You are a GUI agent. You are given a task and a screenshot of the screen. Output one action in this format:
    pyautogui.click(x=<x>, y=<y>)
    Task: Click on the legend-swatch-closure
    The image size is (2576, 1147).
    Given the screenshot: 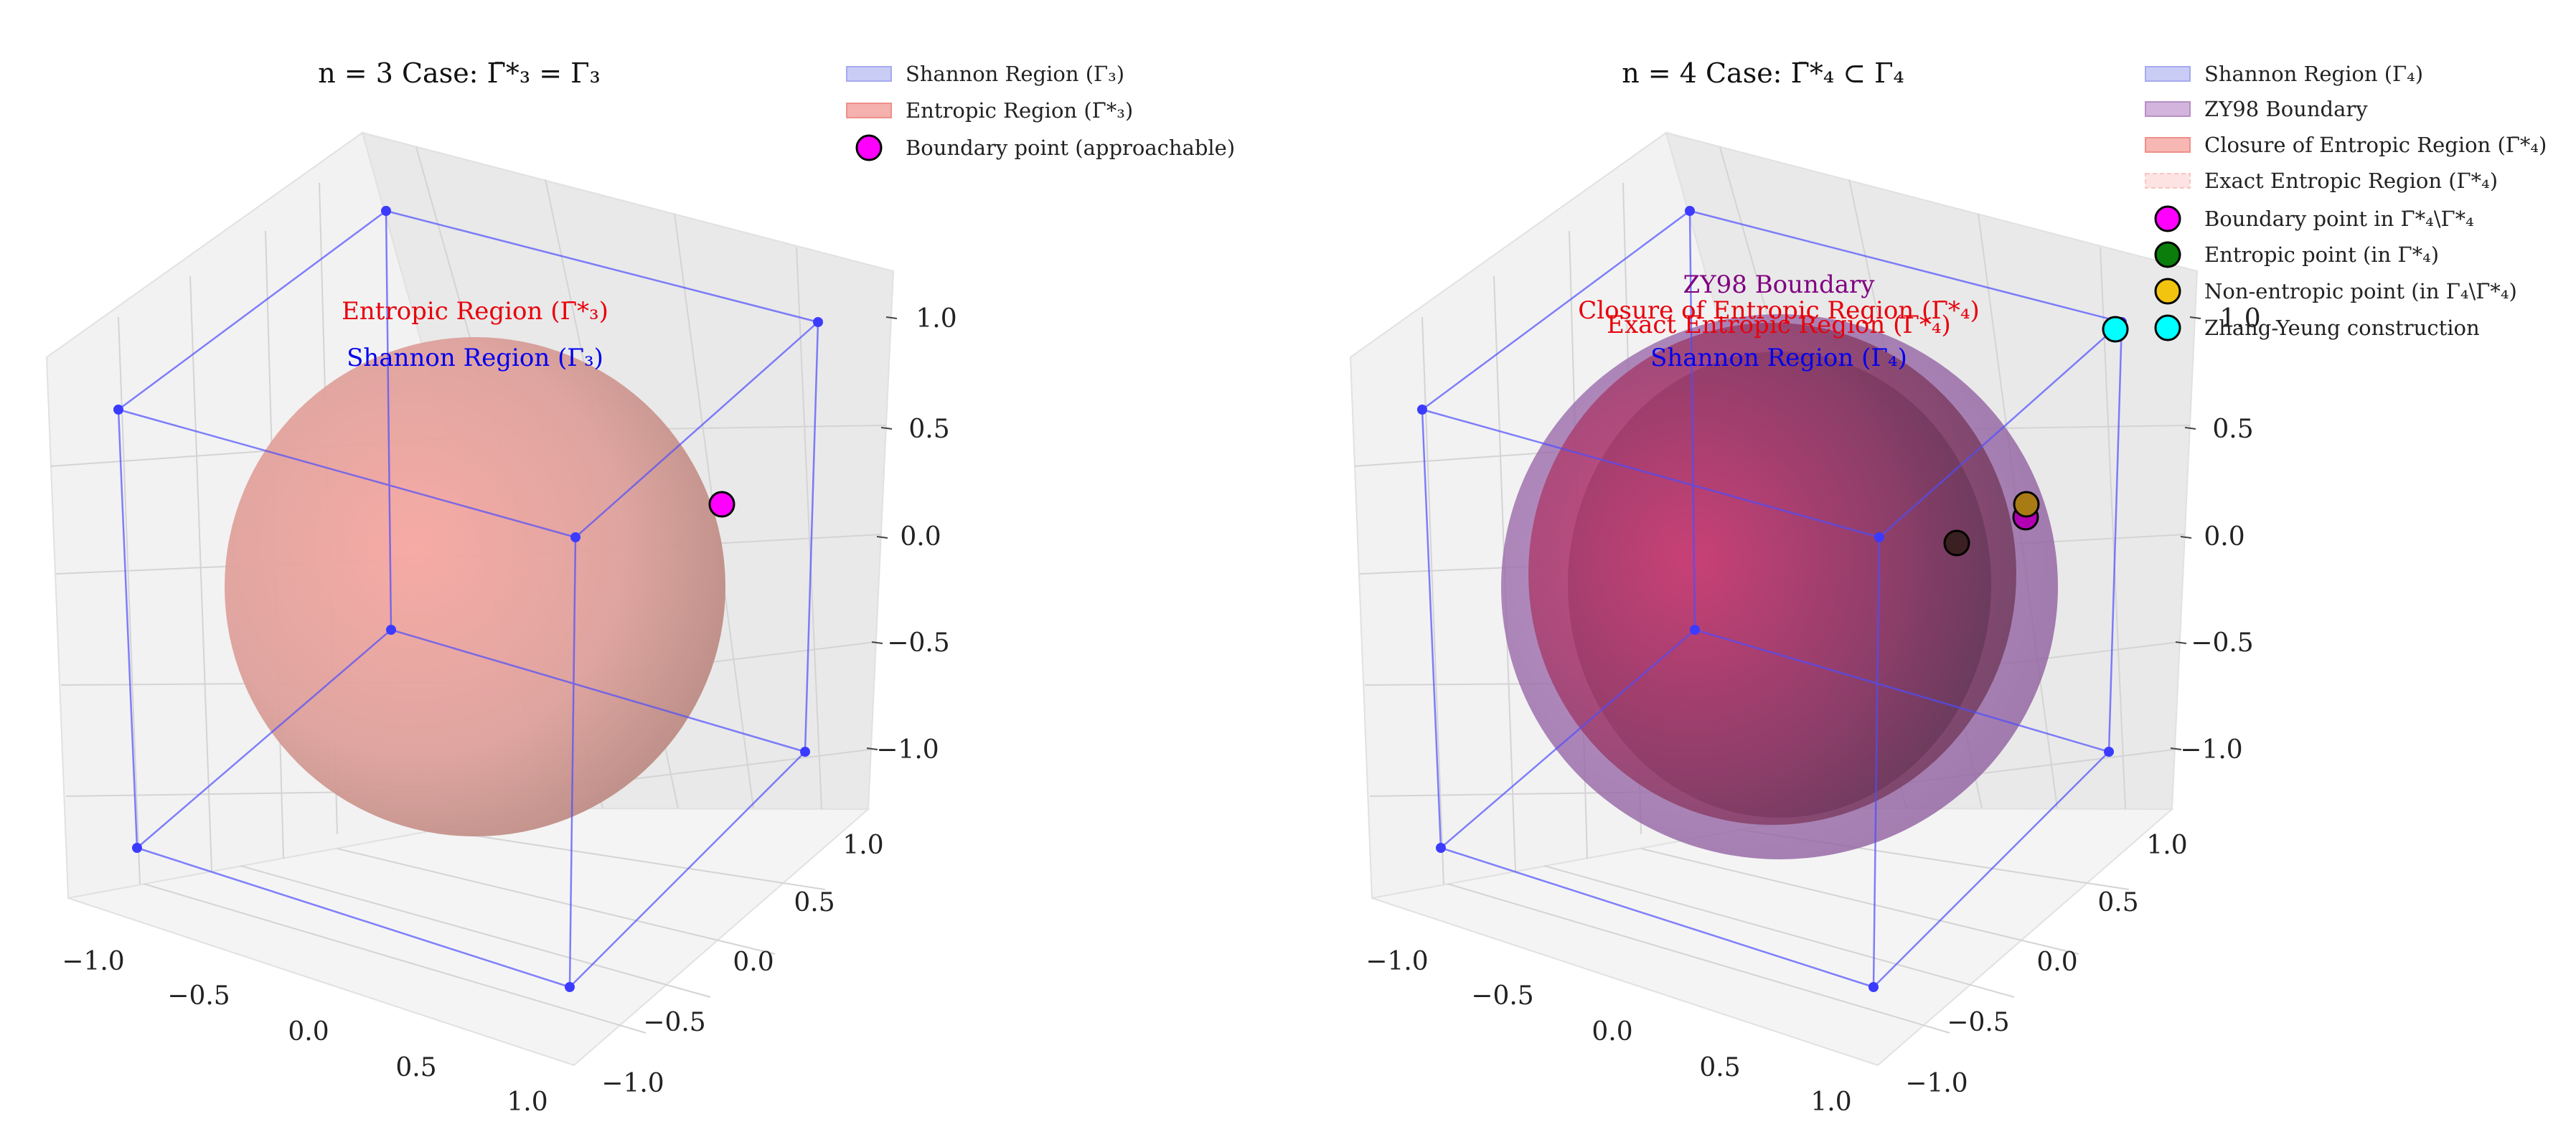 What is the action you would take?
    pyautogui.click(x=2168, y=145)
    